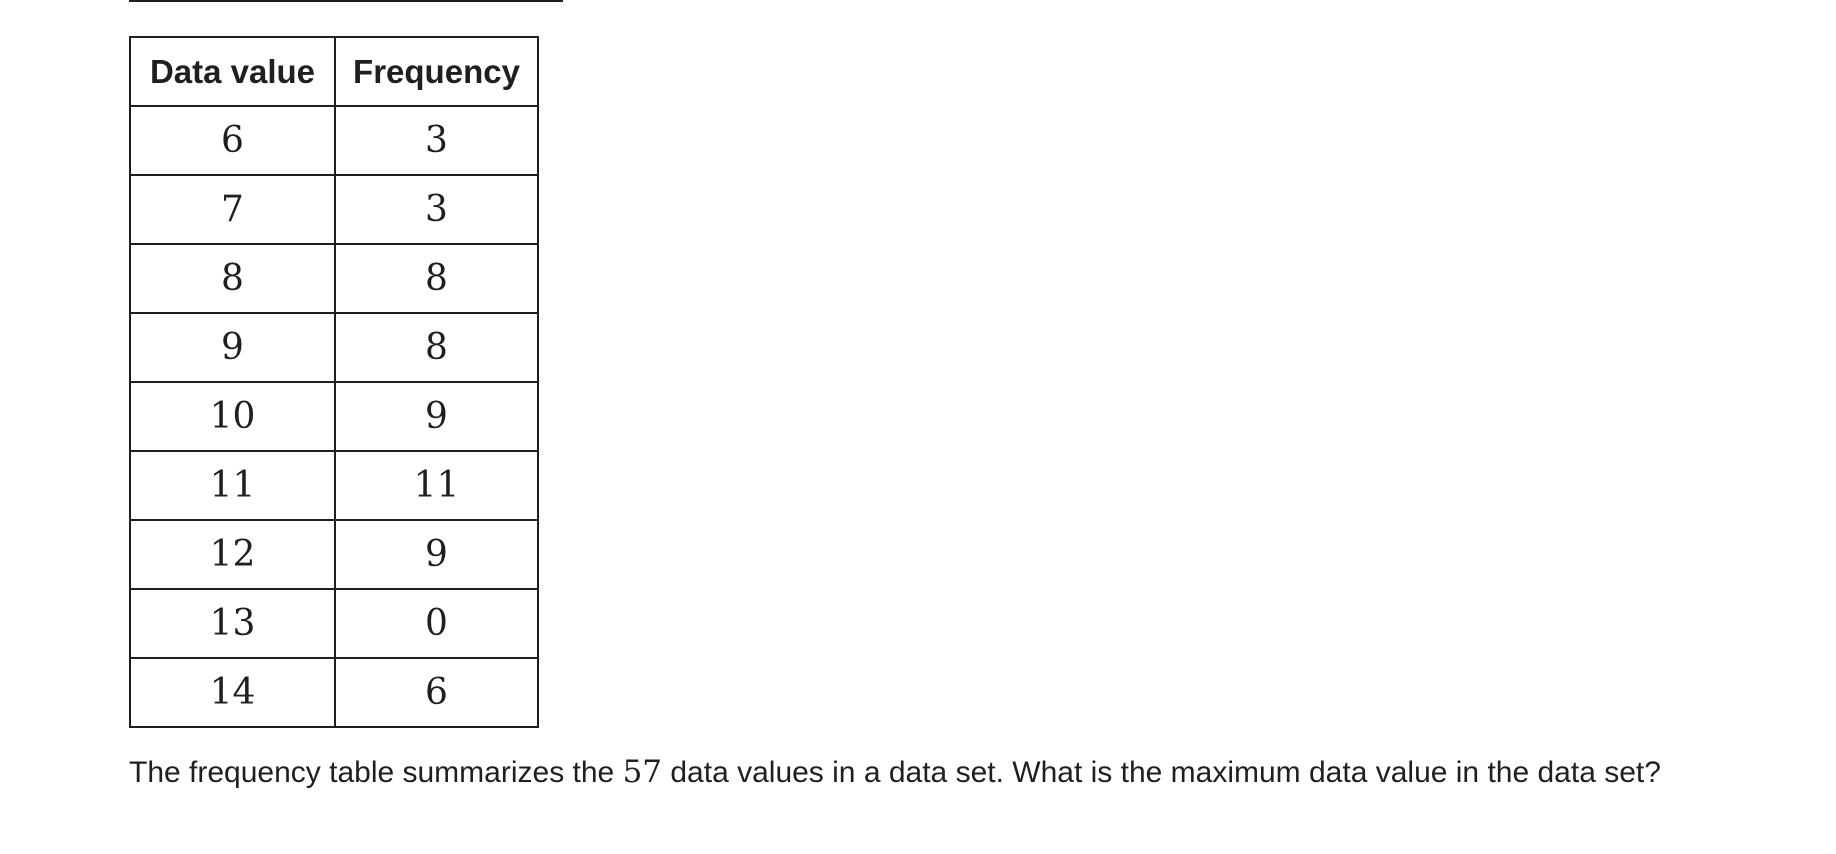  I want to click on cell-frequency: 11, so click(436, 485).